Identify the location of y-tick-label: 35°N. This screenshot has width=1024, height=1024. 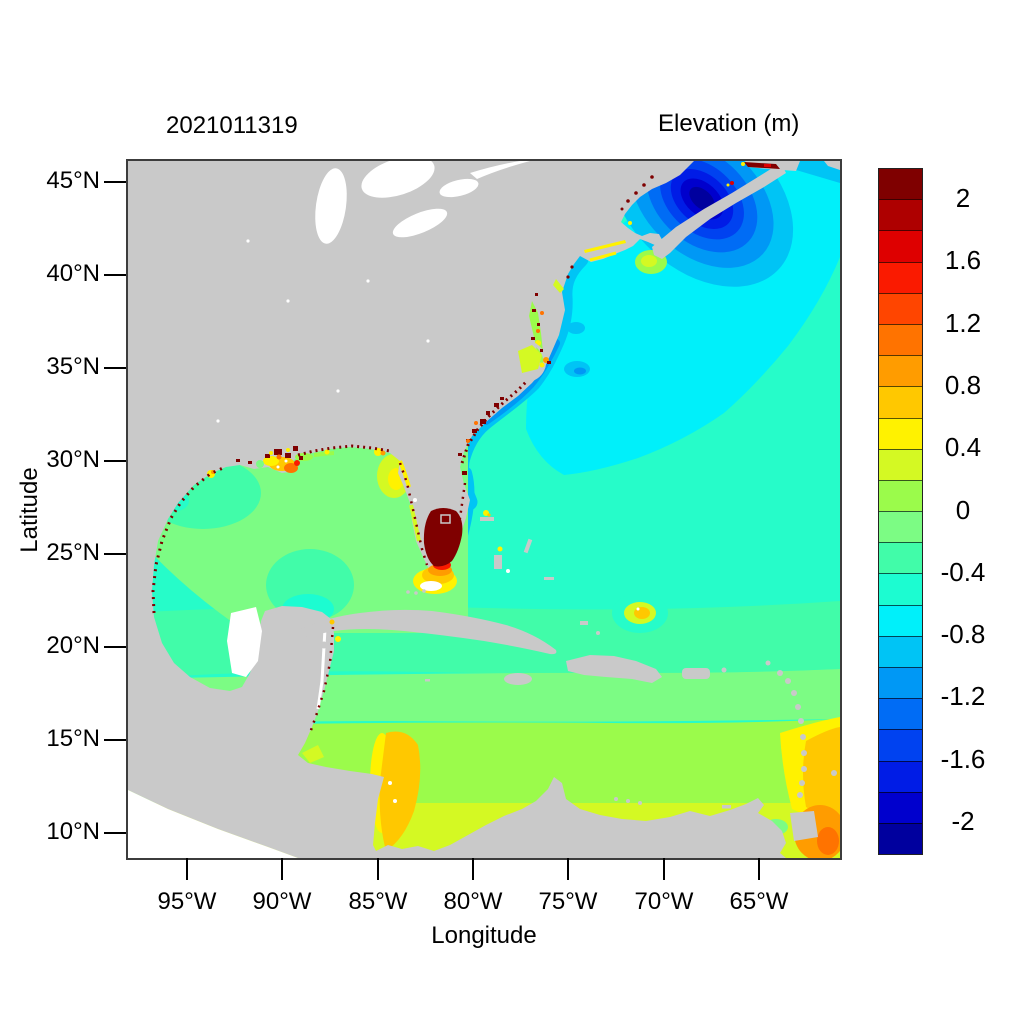
(73, 366).